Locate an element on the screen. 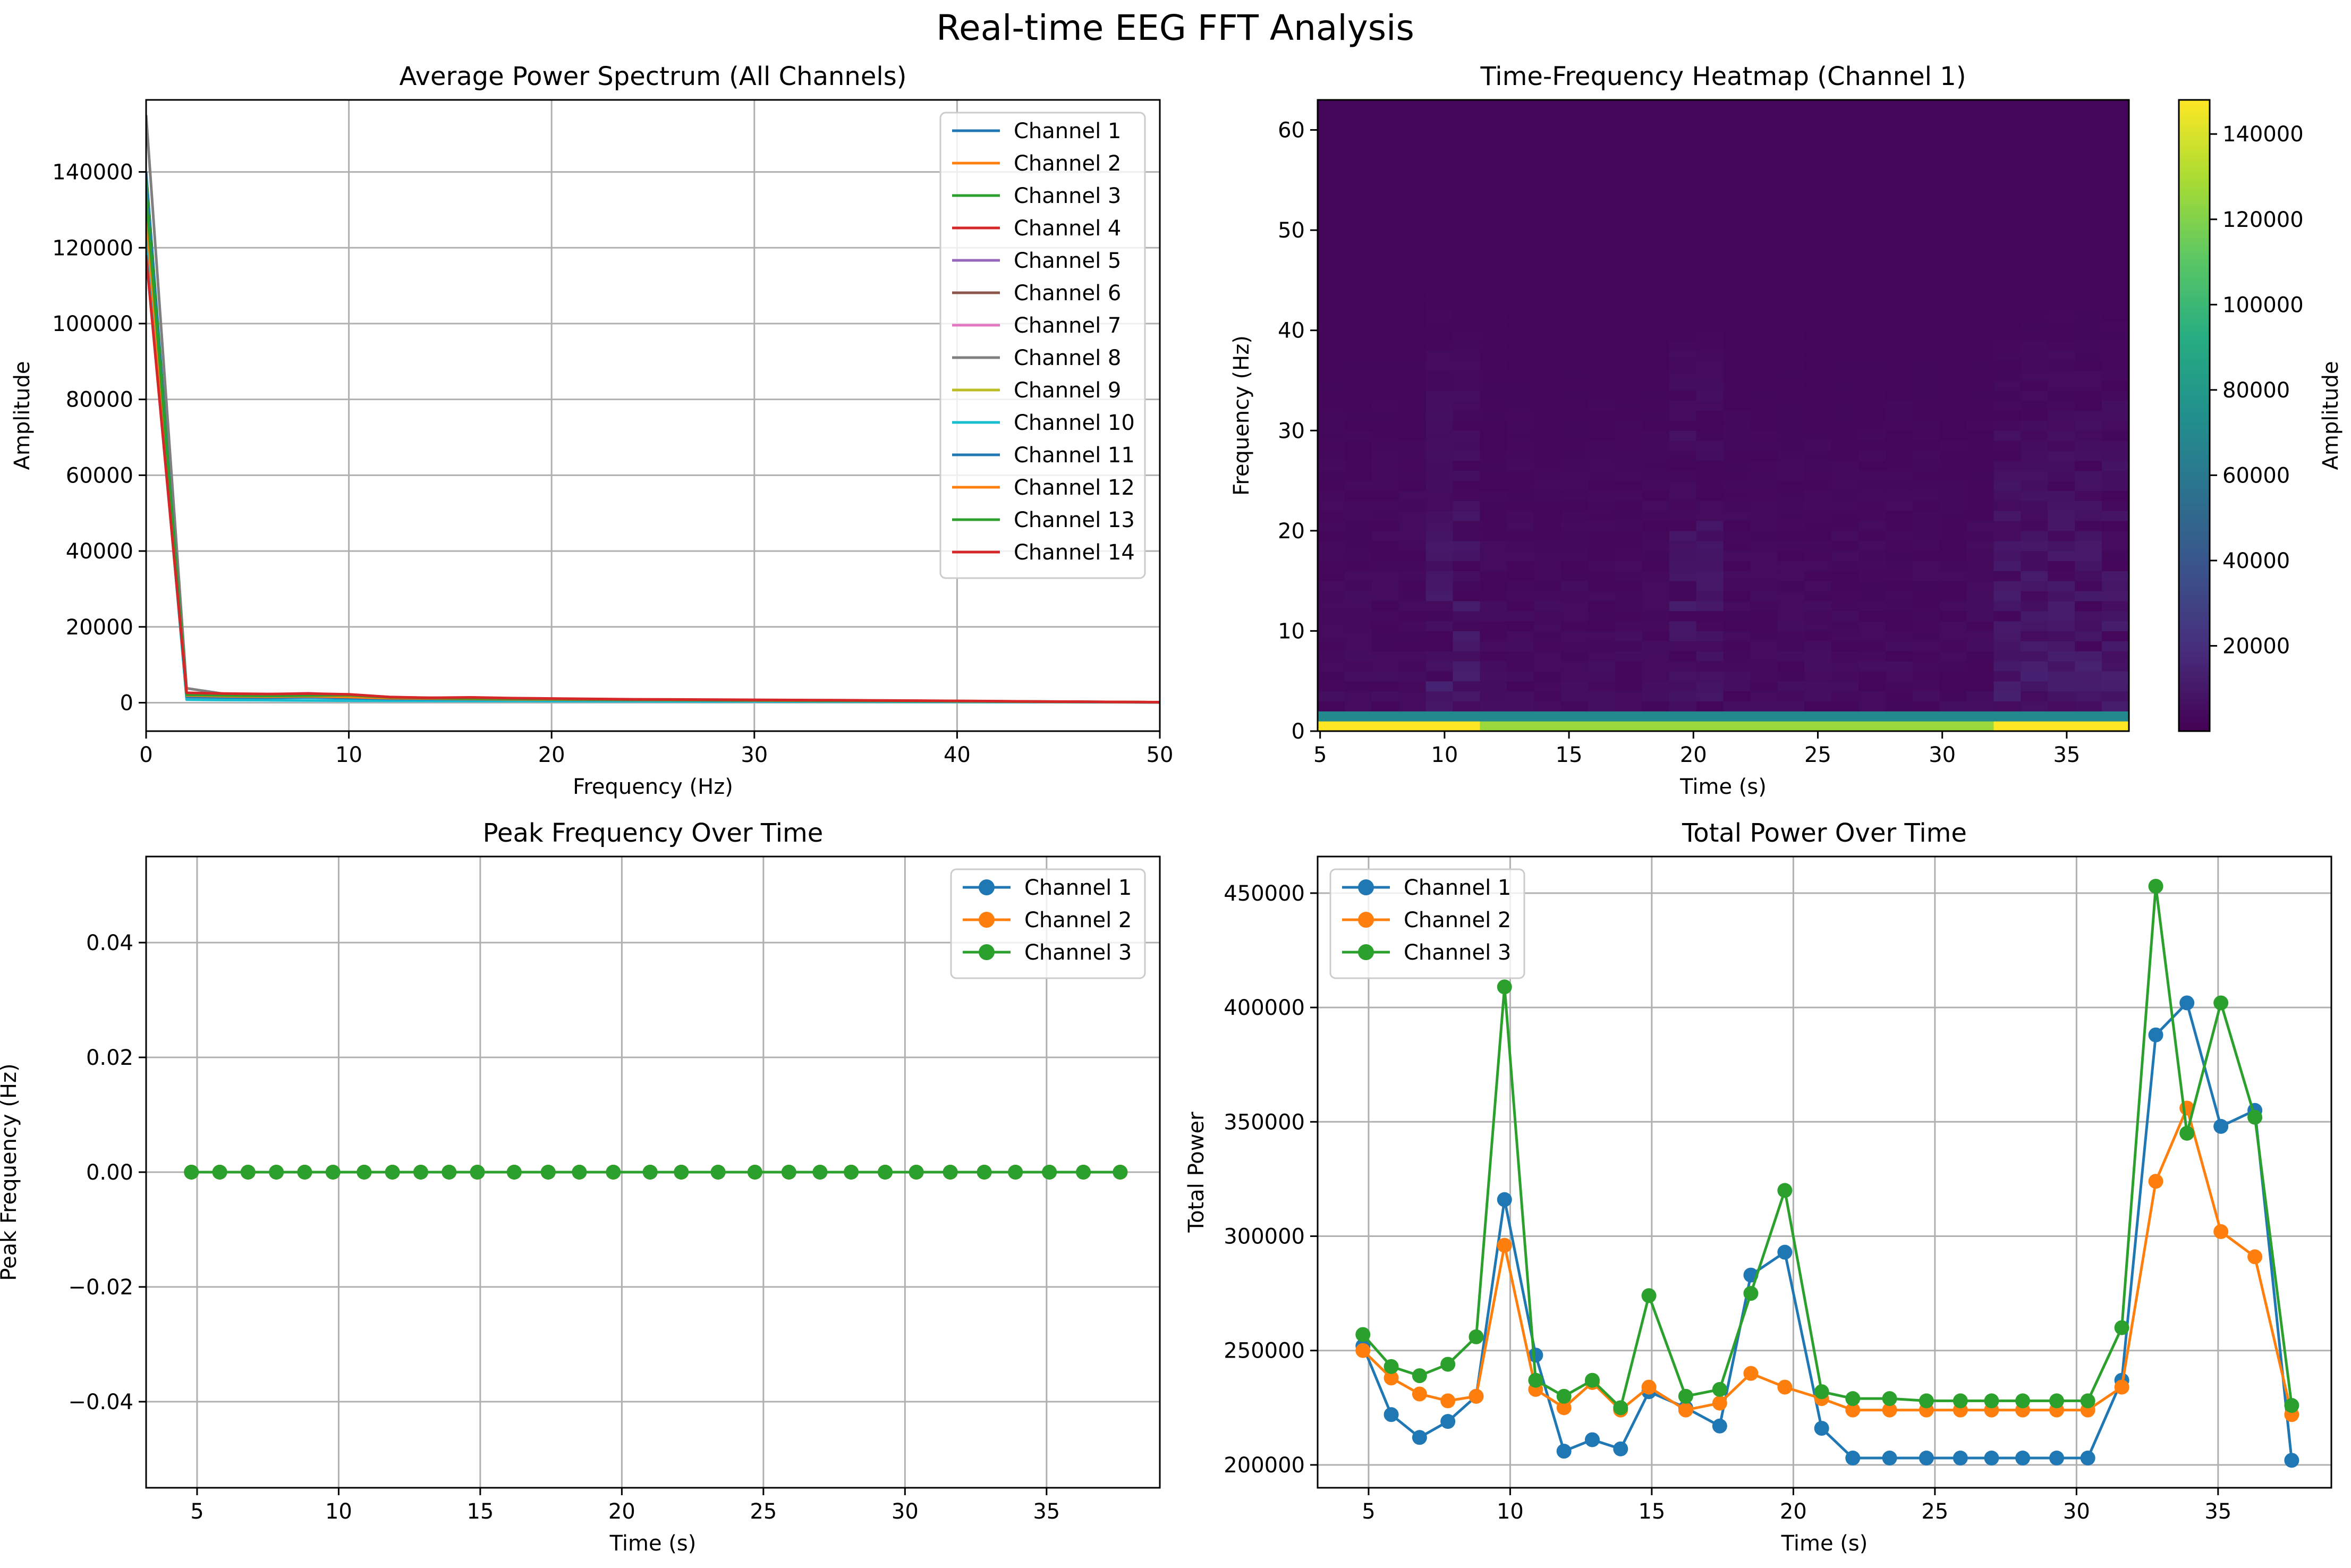  spectrum-ylabel: Amplitude is located at coordinates (22, 415).